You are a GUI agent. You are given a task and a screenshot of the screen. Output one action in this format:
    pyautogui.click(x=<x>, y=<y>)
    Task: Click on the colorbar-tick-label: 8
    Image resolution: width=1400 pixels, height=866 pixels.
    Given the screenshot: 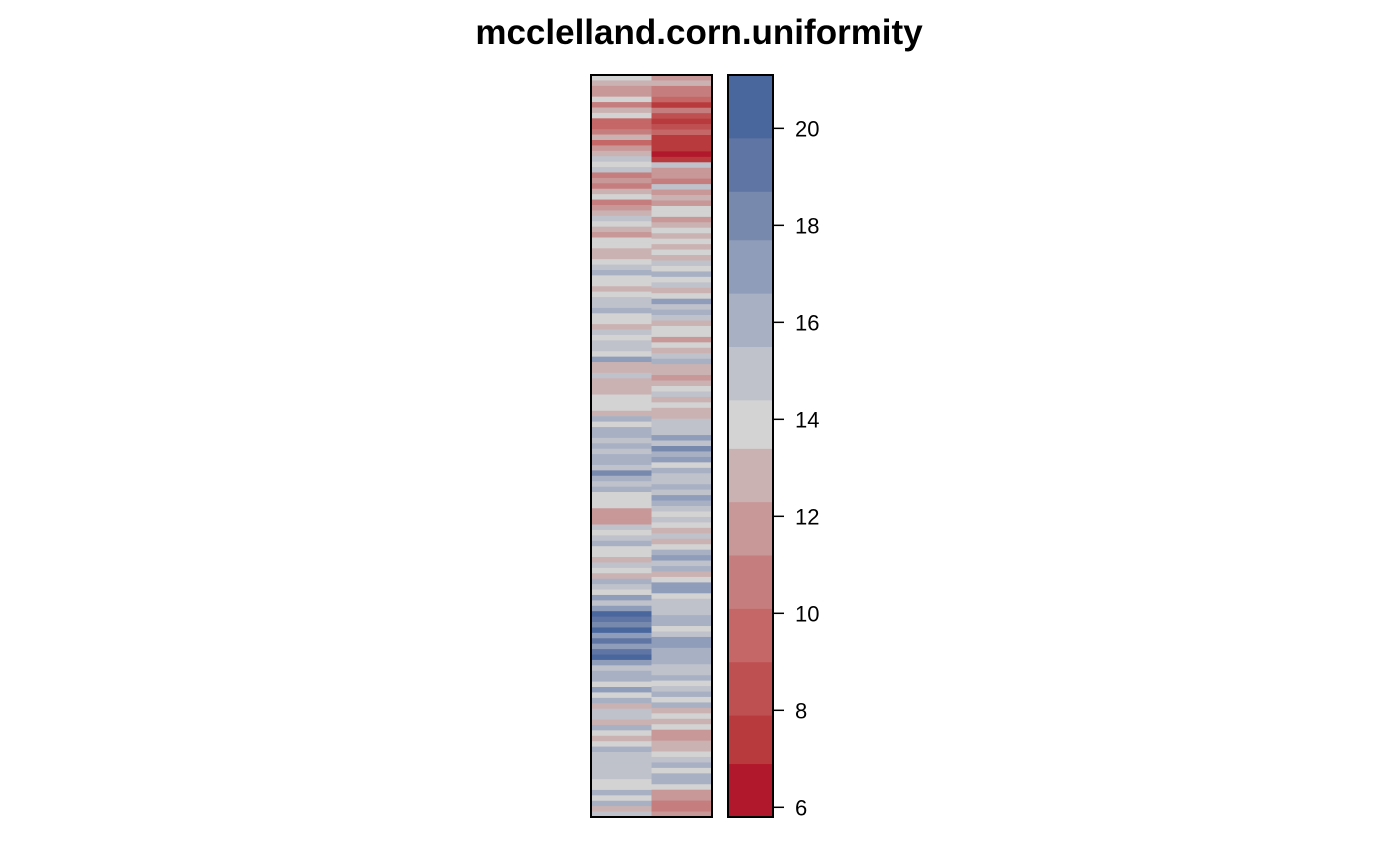 What is the action you would take?
    pyautogui.click(x=801, y=710)
    